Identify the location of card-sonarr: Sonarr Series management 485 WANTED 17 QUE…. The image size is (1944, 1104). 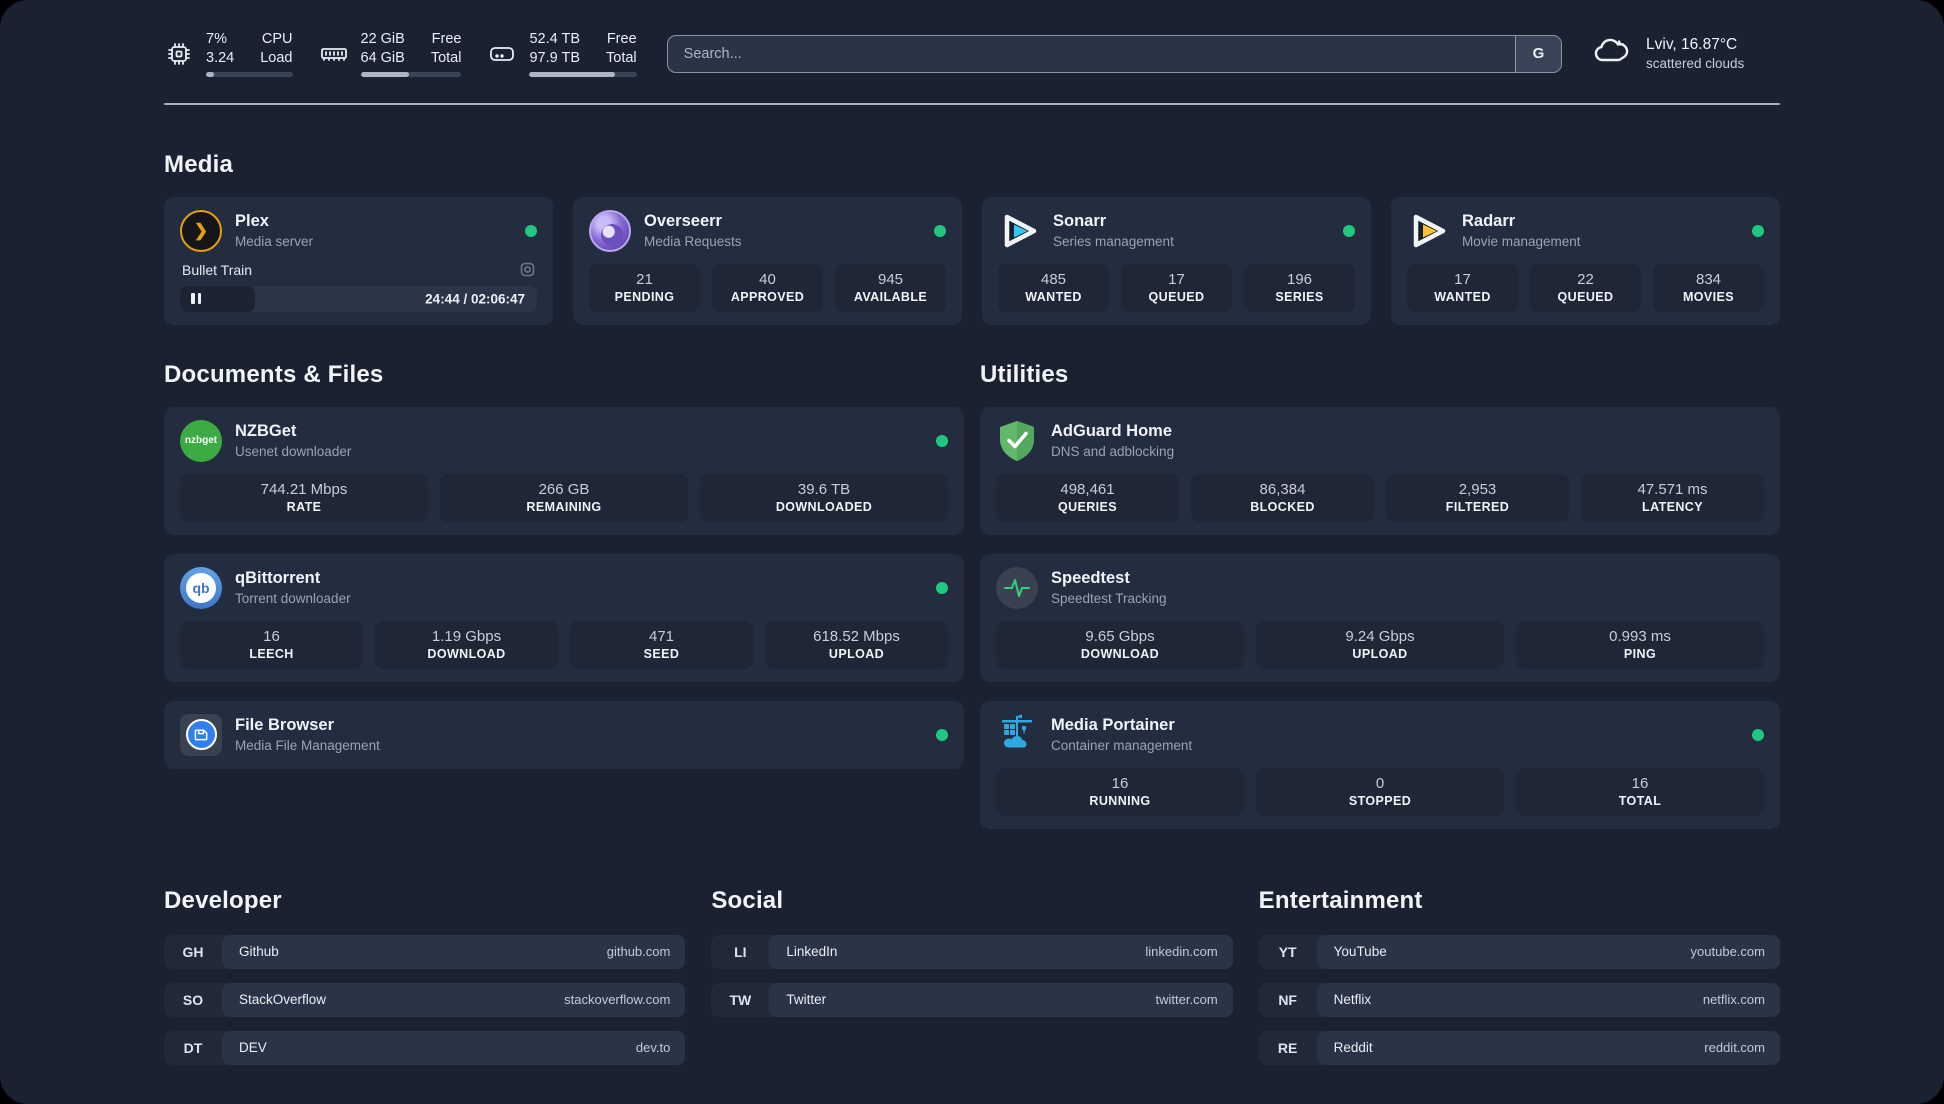
(1176, 260).